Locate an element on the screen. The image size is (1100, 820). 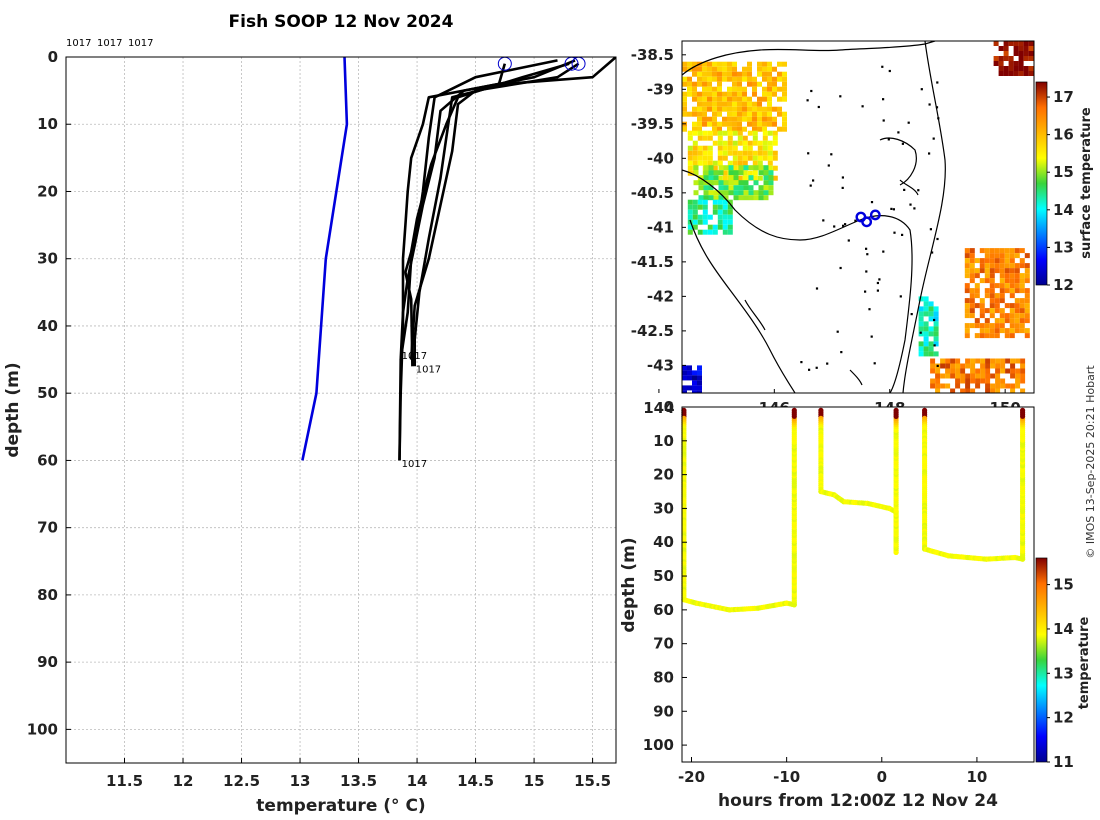
map-sst-cells is located at coordinates (858, 217).